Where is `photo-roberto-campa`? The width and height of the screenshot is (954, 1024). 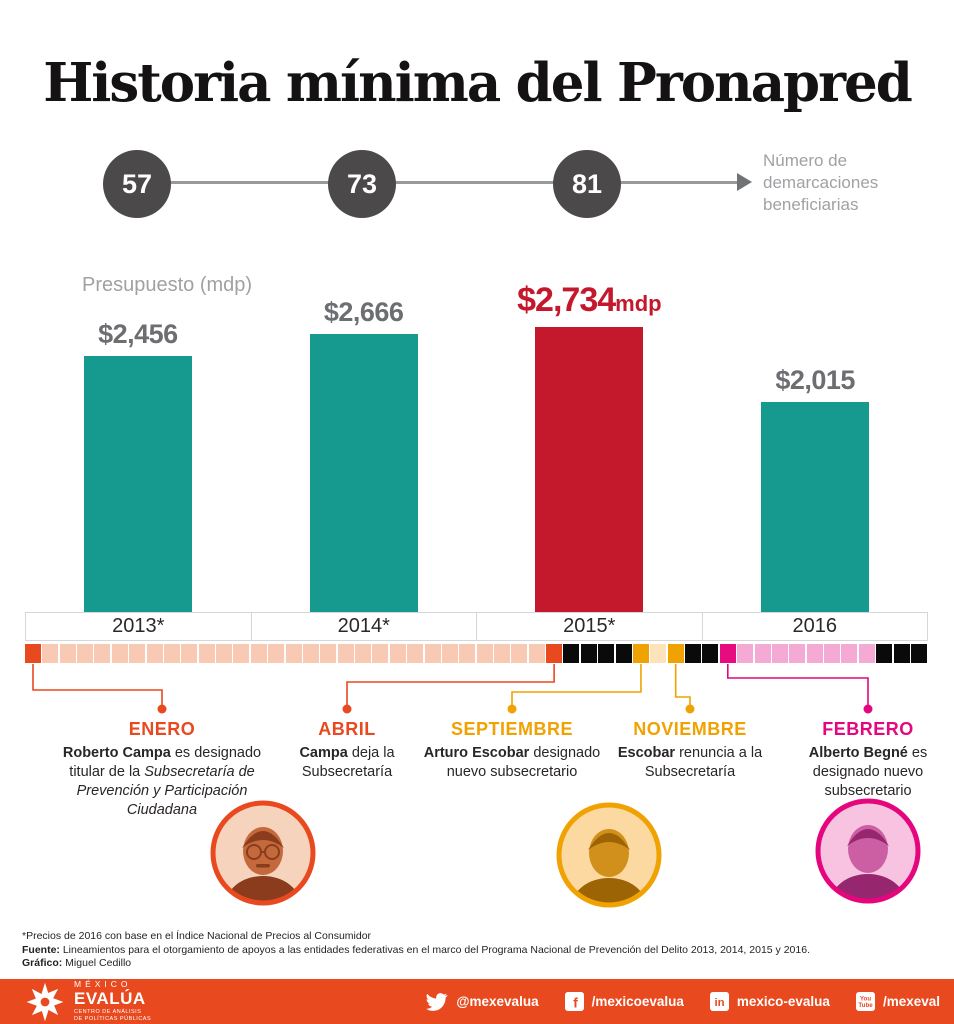 photo-roberto-campa is located at coordinates (263, 855).